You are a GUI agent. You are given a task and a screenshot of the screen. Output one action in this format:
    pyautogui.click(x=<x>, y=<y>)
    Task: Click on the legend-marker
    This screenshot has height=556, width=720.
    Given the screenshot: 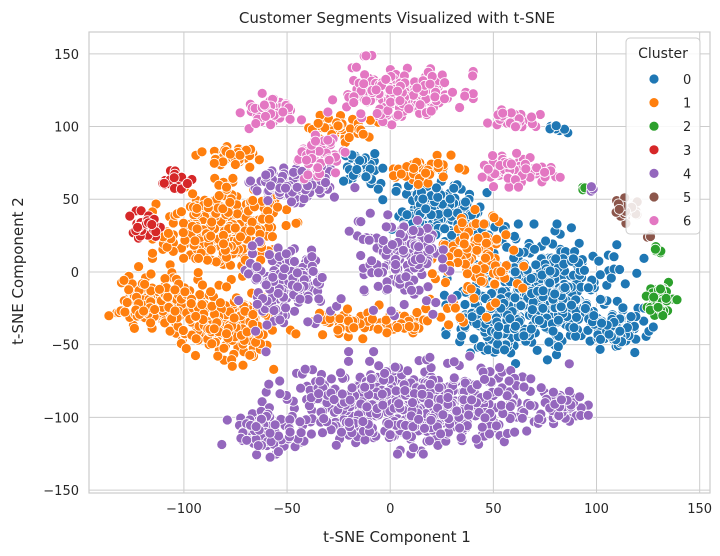 What is the action you would take?
    pyautogui.click(x=654, y=126)
    